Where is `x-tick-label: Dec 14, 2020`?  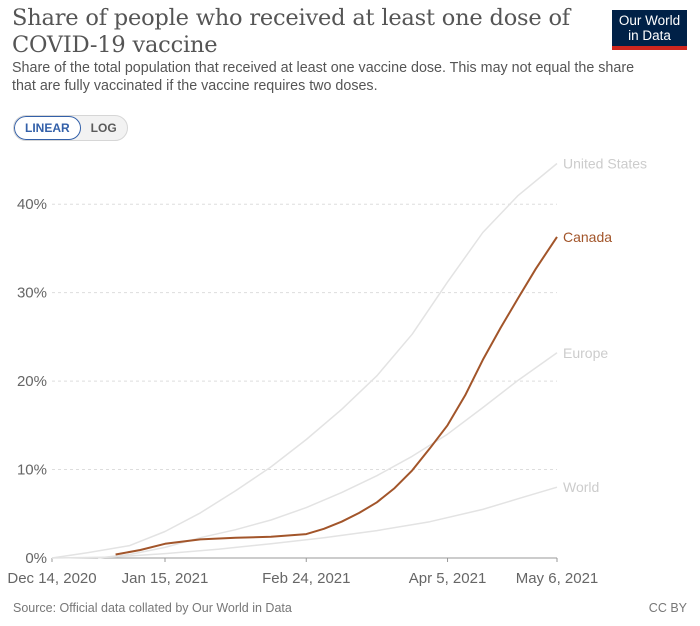 x-tick-label: Dec 14, 2020 is located at coordinates (51, 578).